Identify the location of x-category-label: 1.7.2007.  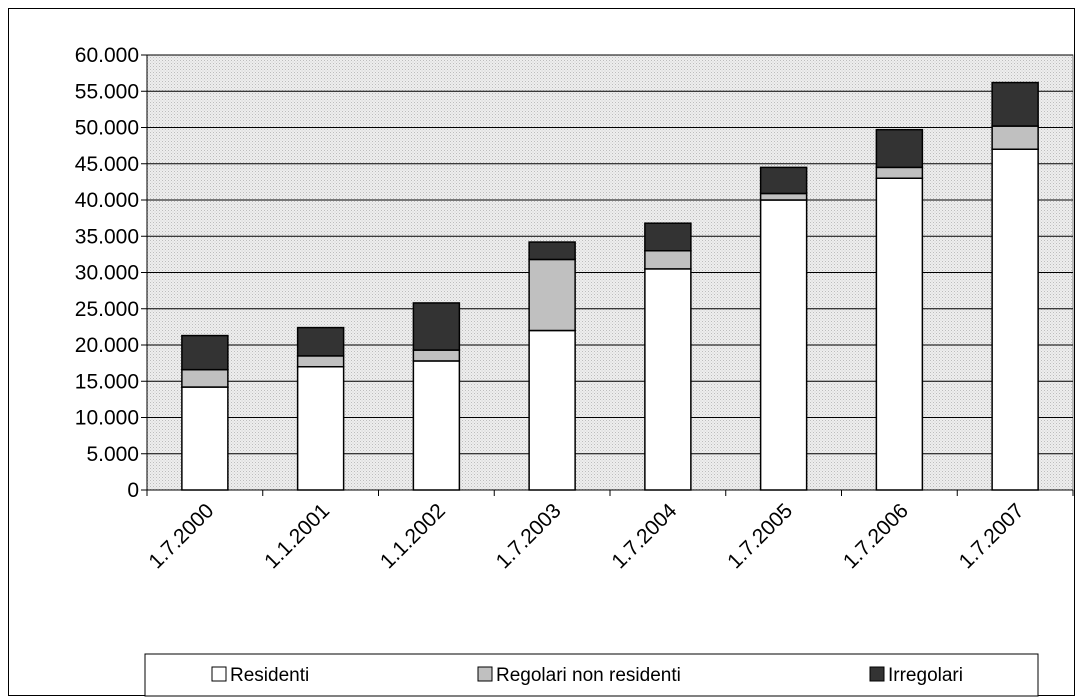
(992, 536).